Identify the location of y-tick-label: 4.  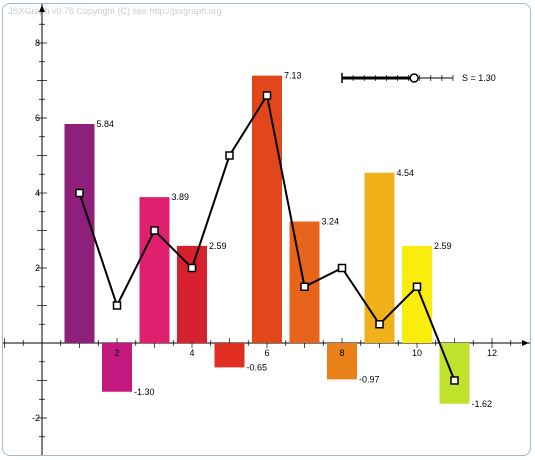
(37, 193).